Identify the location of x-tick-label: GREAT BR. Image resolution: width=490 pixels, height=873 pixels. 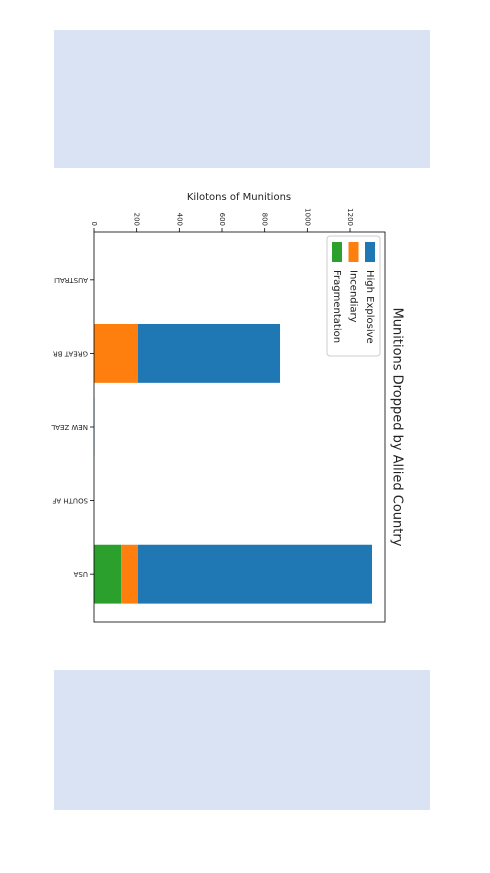
(70, 353).